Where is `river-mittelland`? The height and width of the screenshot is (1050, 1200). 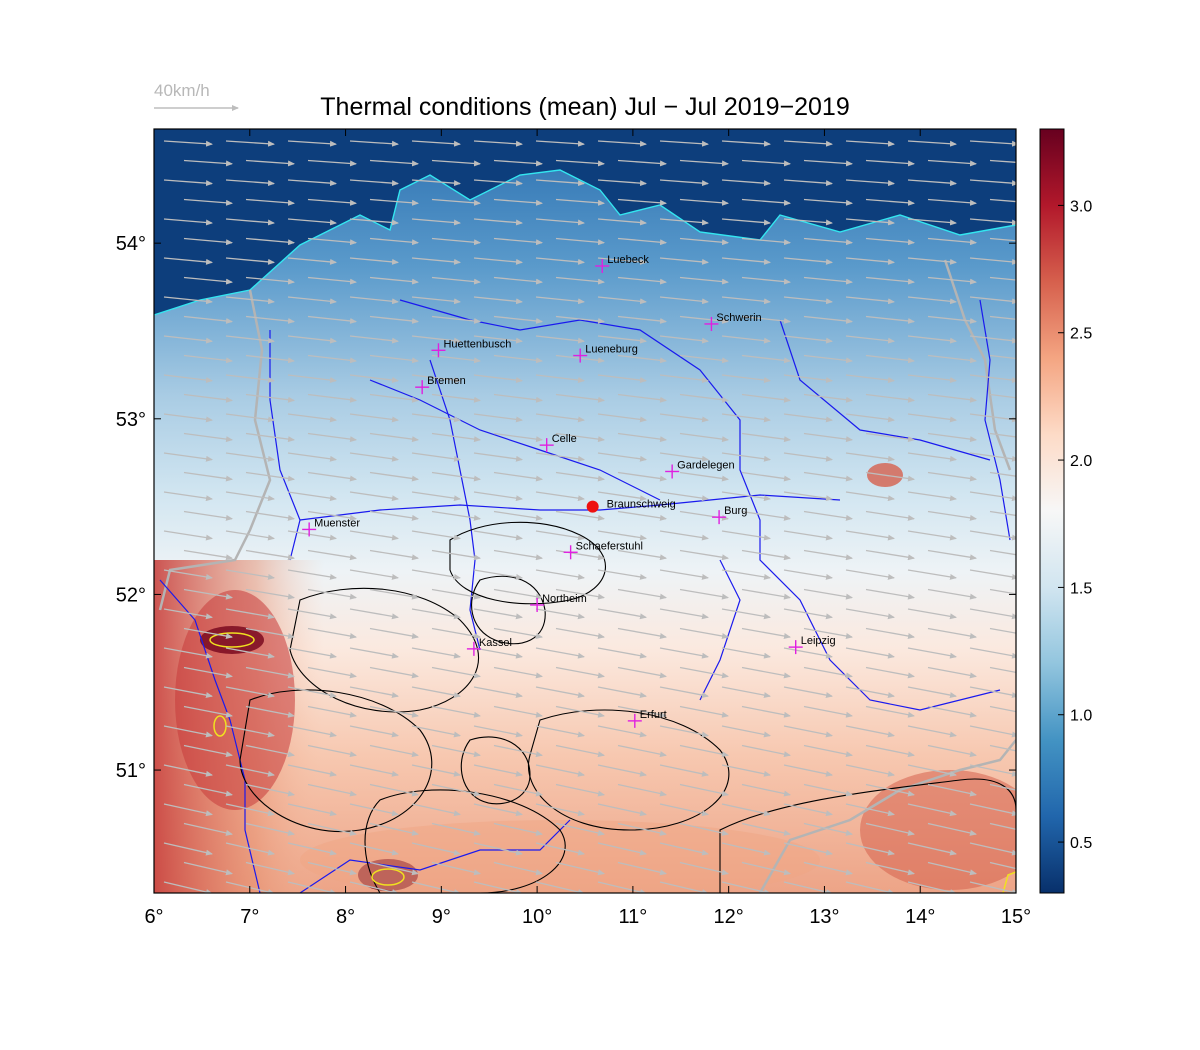 river-mittelland is located at coordinates (570, 507).